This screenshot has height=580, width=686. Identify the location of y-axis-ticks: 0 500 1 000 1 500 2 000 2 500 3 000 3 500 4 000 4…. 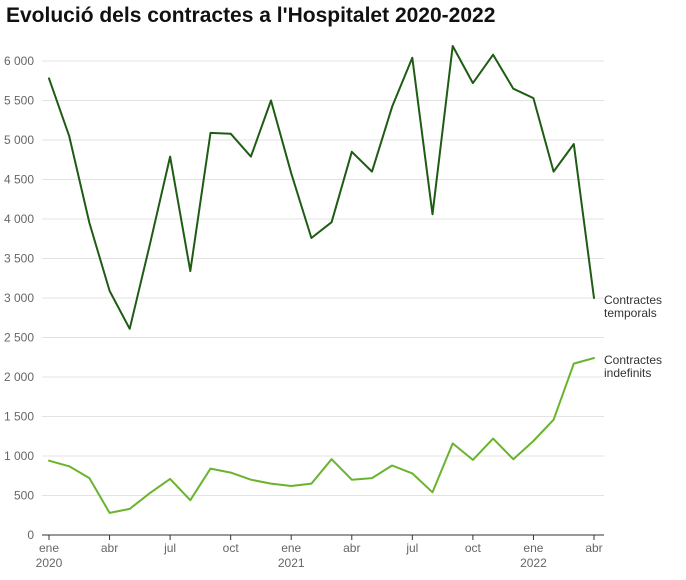
(19, 298).